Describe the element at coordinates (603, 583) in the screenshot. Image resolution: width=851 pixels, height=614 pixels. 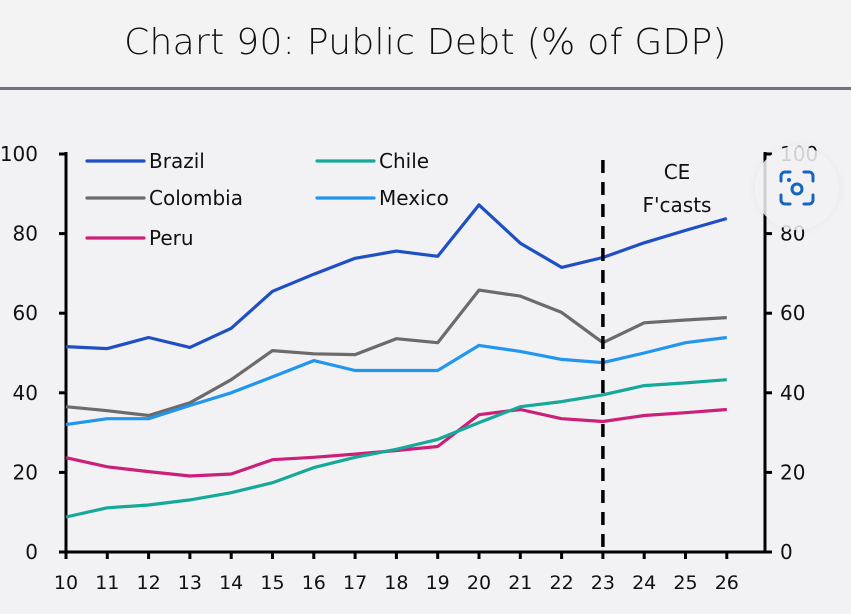
I see `x-tick-label: 23` at that location.